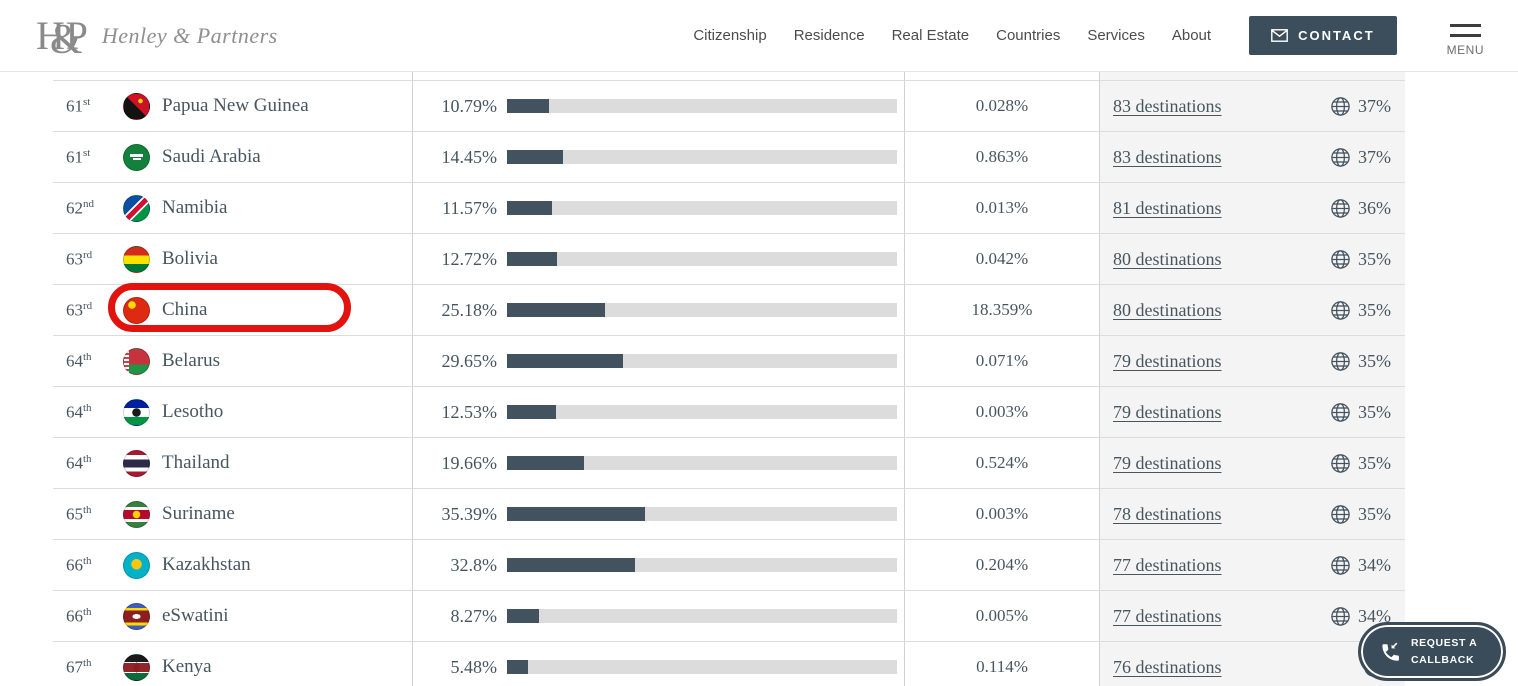 This screenshot has width=1518, height=686. Describe the element at coordinates (730, 35) in the screenshot. I see `nav-link-citizenship: Citizenship` at that location.